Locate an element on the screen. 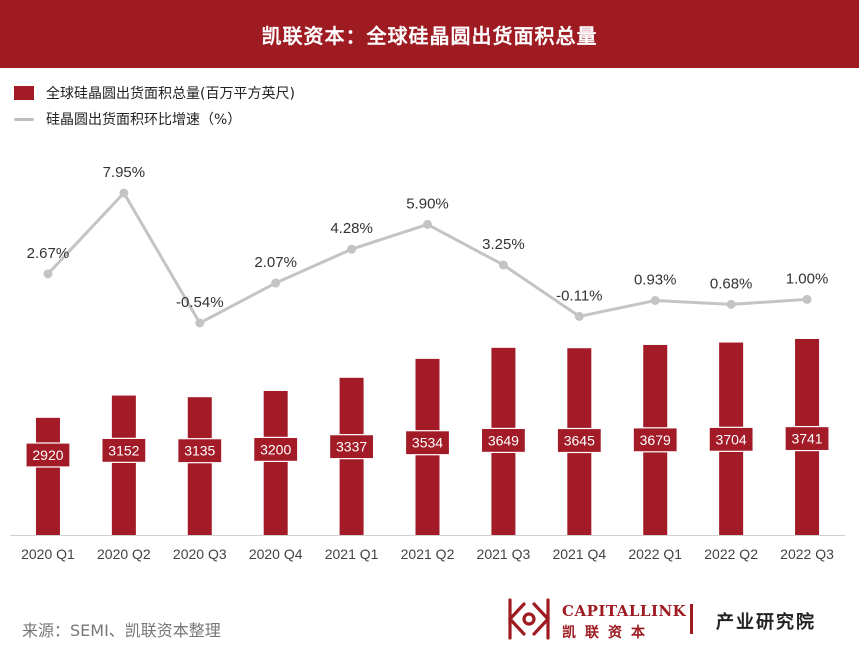 This screenshot has height=656, width=859. bar-value-label: 3135 is located at coordinates (199, 451).